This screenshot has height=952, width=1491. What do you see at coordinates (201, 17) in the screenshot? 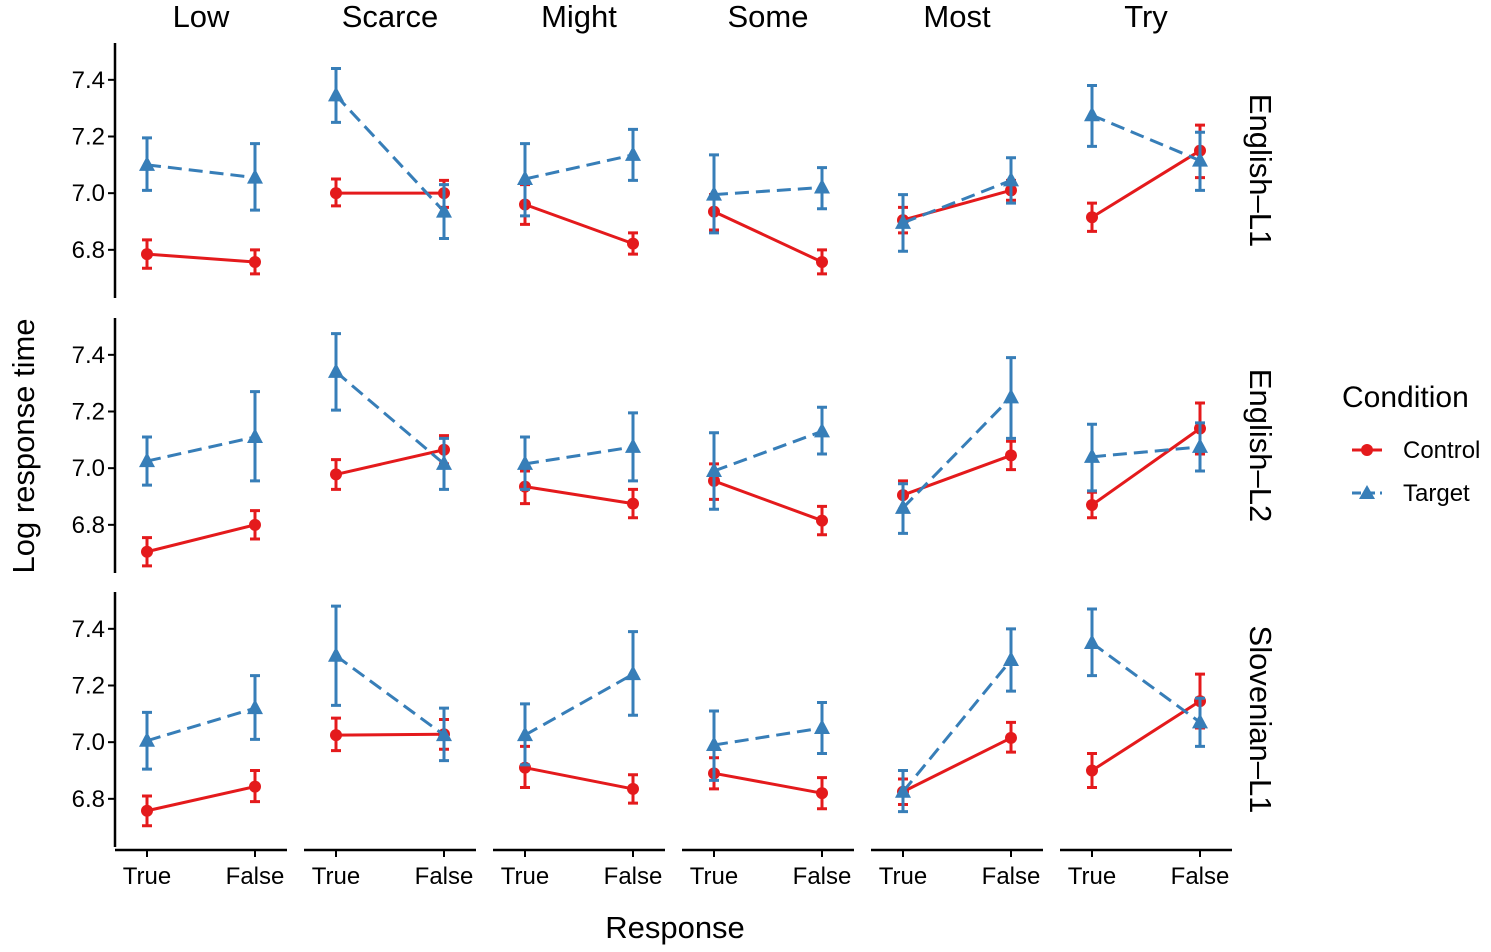
I see `column-strip-label: Low` at bounding box center [201, 17].